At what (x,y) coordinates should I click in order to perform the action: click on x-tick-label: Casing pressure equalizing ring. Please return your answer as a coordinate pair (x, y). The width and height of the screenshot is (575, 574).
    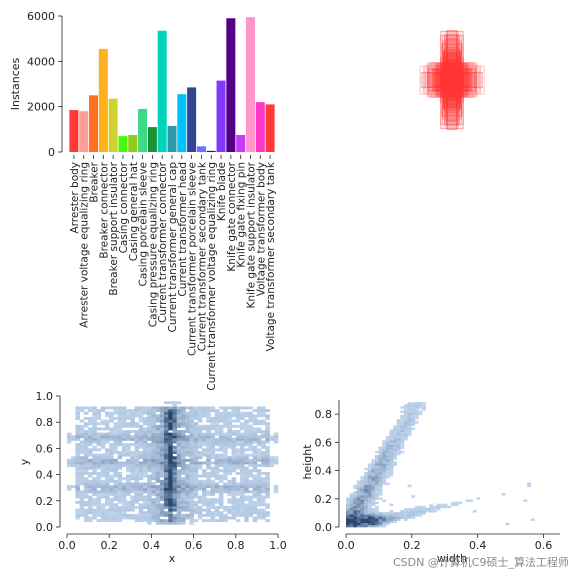
    Looking at the image, I should click on (153, 244).